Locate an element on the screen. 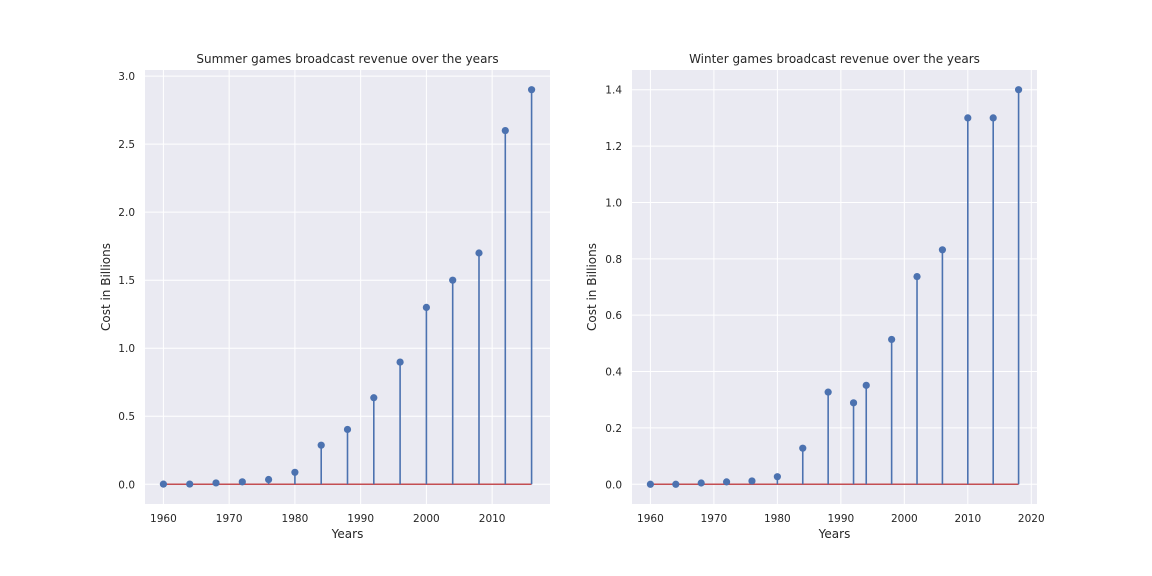 This screenshot has height=576, width=1152. y-tick-label: 1.2 is located at coordinates (613, 147).